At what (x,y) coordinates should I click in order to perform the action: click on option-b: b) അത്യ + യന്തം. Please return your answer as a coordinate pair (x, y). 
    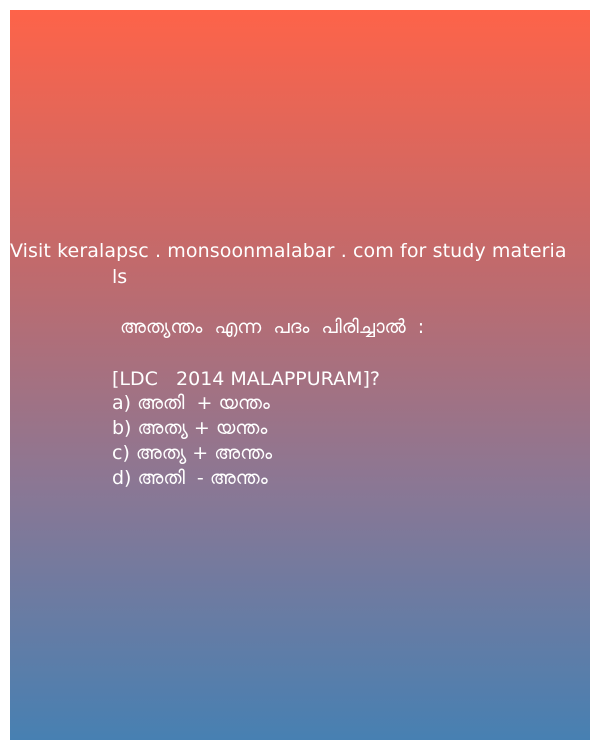
    Looking at the image, I should click on (190, 428).